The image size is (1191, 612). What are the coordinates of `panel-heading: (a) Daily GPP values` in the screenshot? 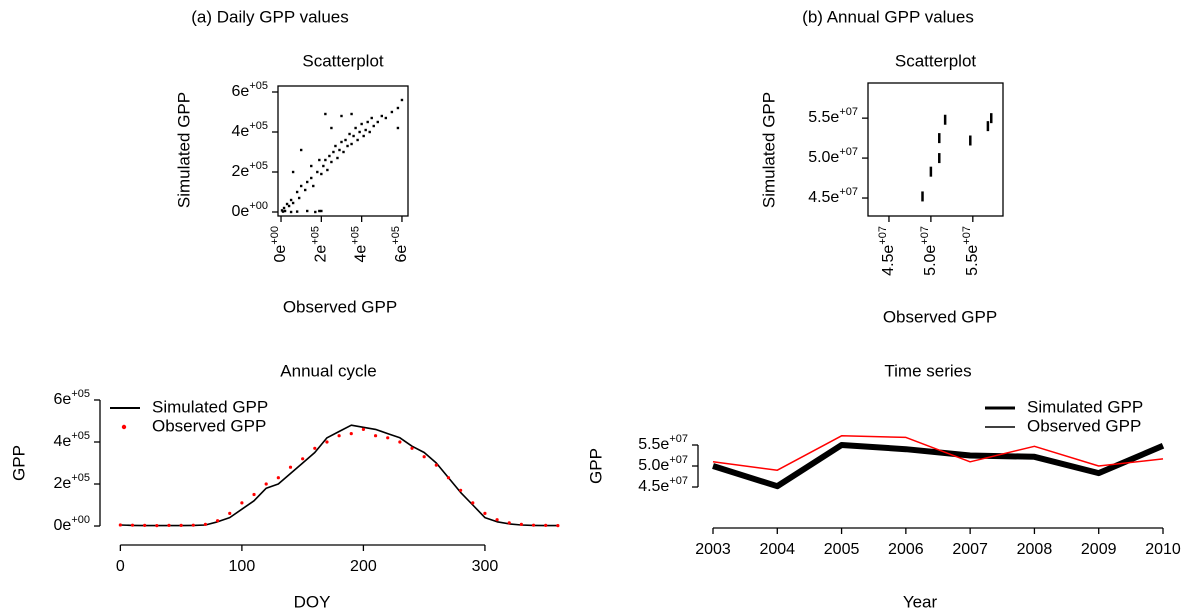 It's located at (269, 16).